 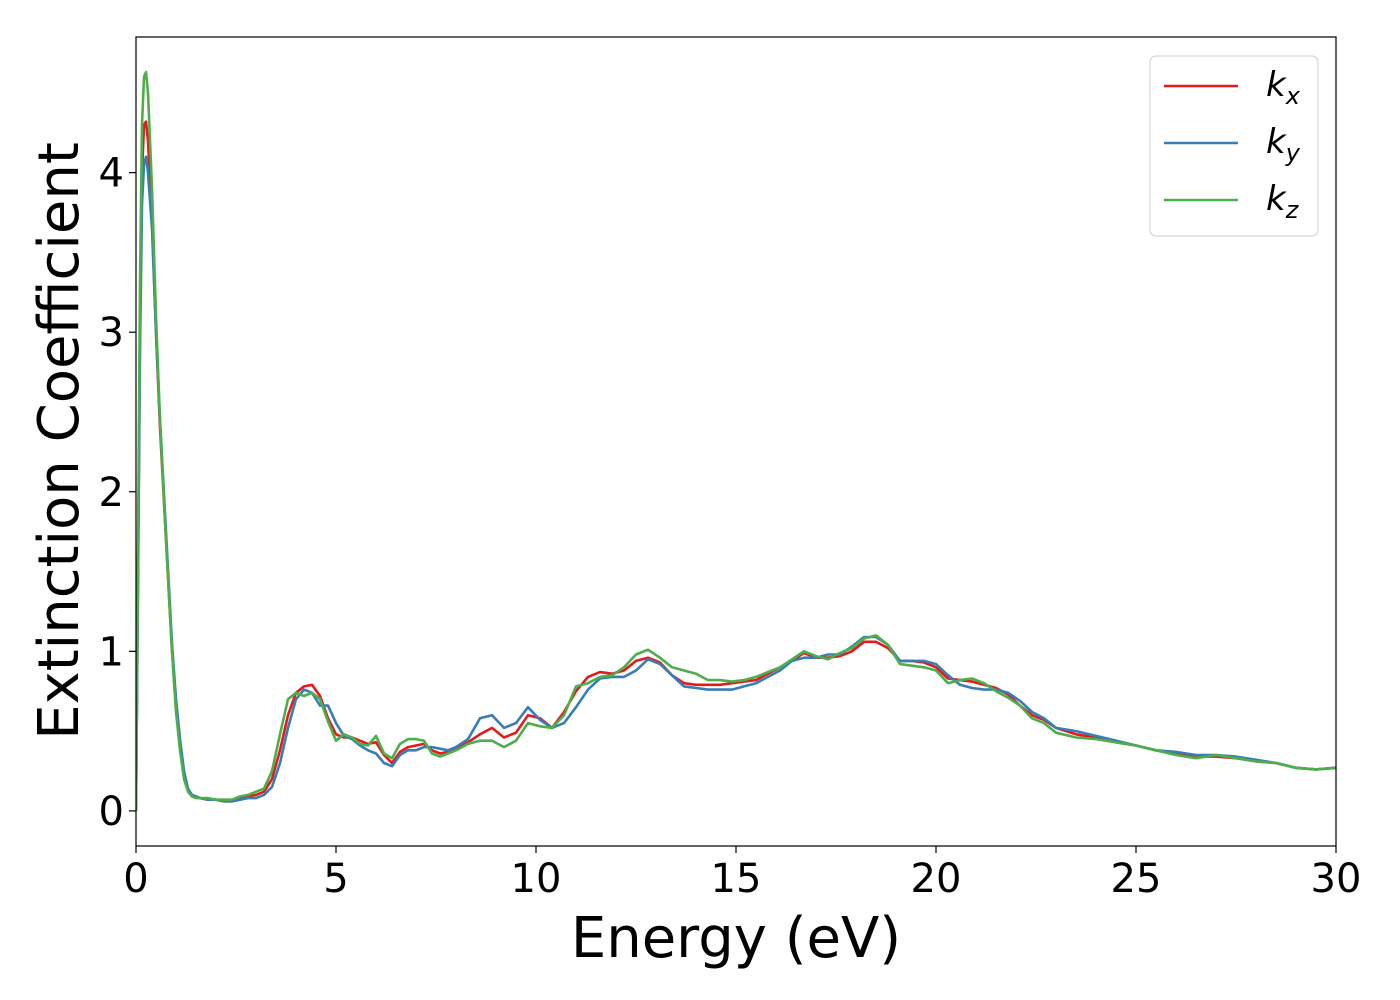 What do you see at coordinates (736, 938) in the screenshot?
I see `x-axis-label: Energy (eV)` at bounding box center [736, 938].